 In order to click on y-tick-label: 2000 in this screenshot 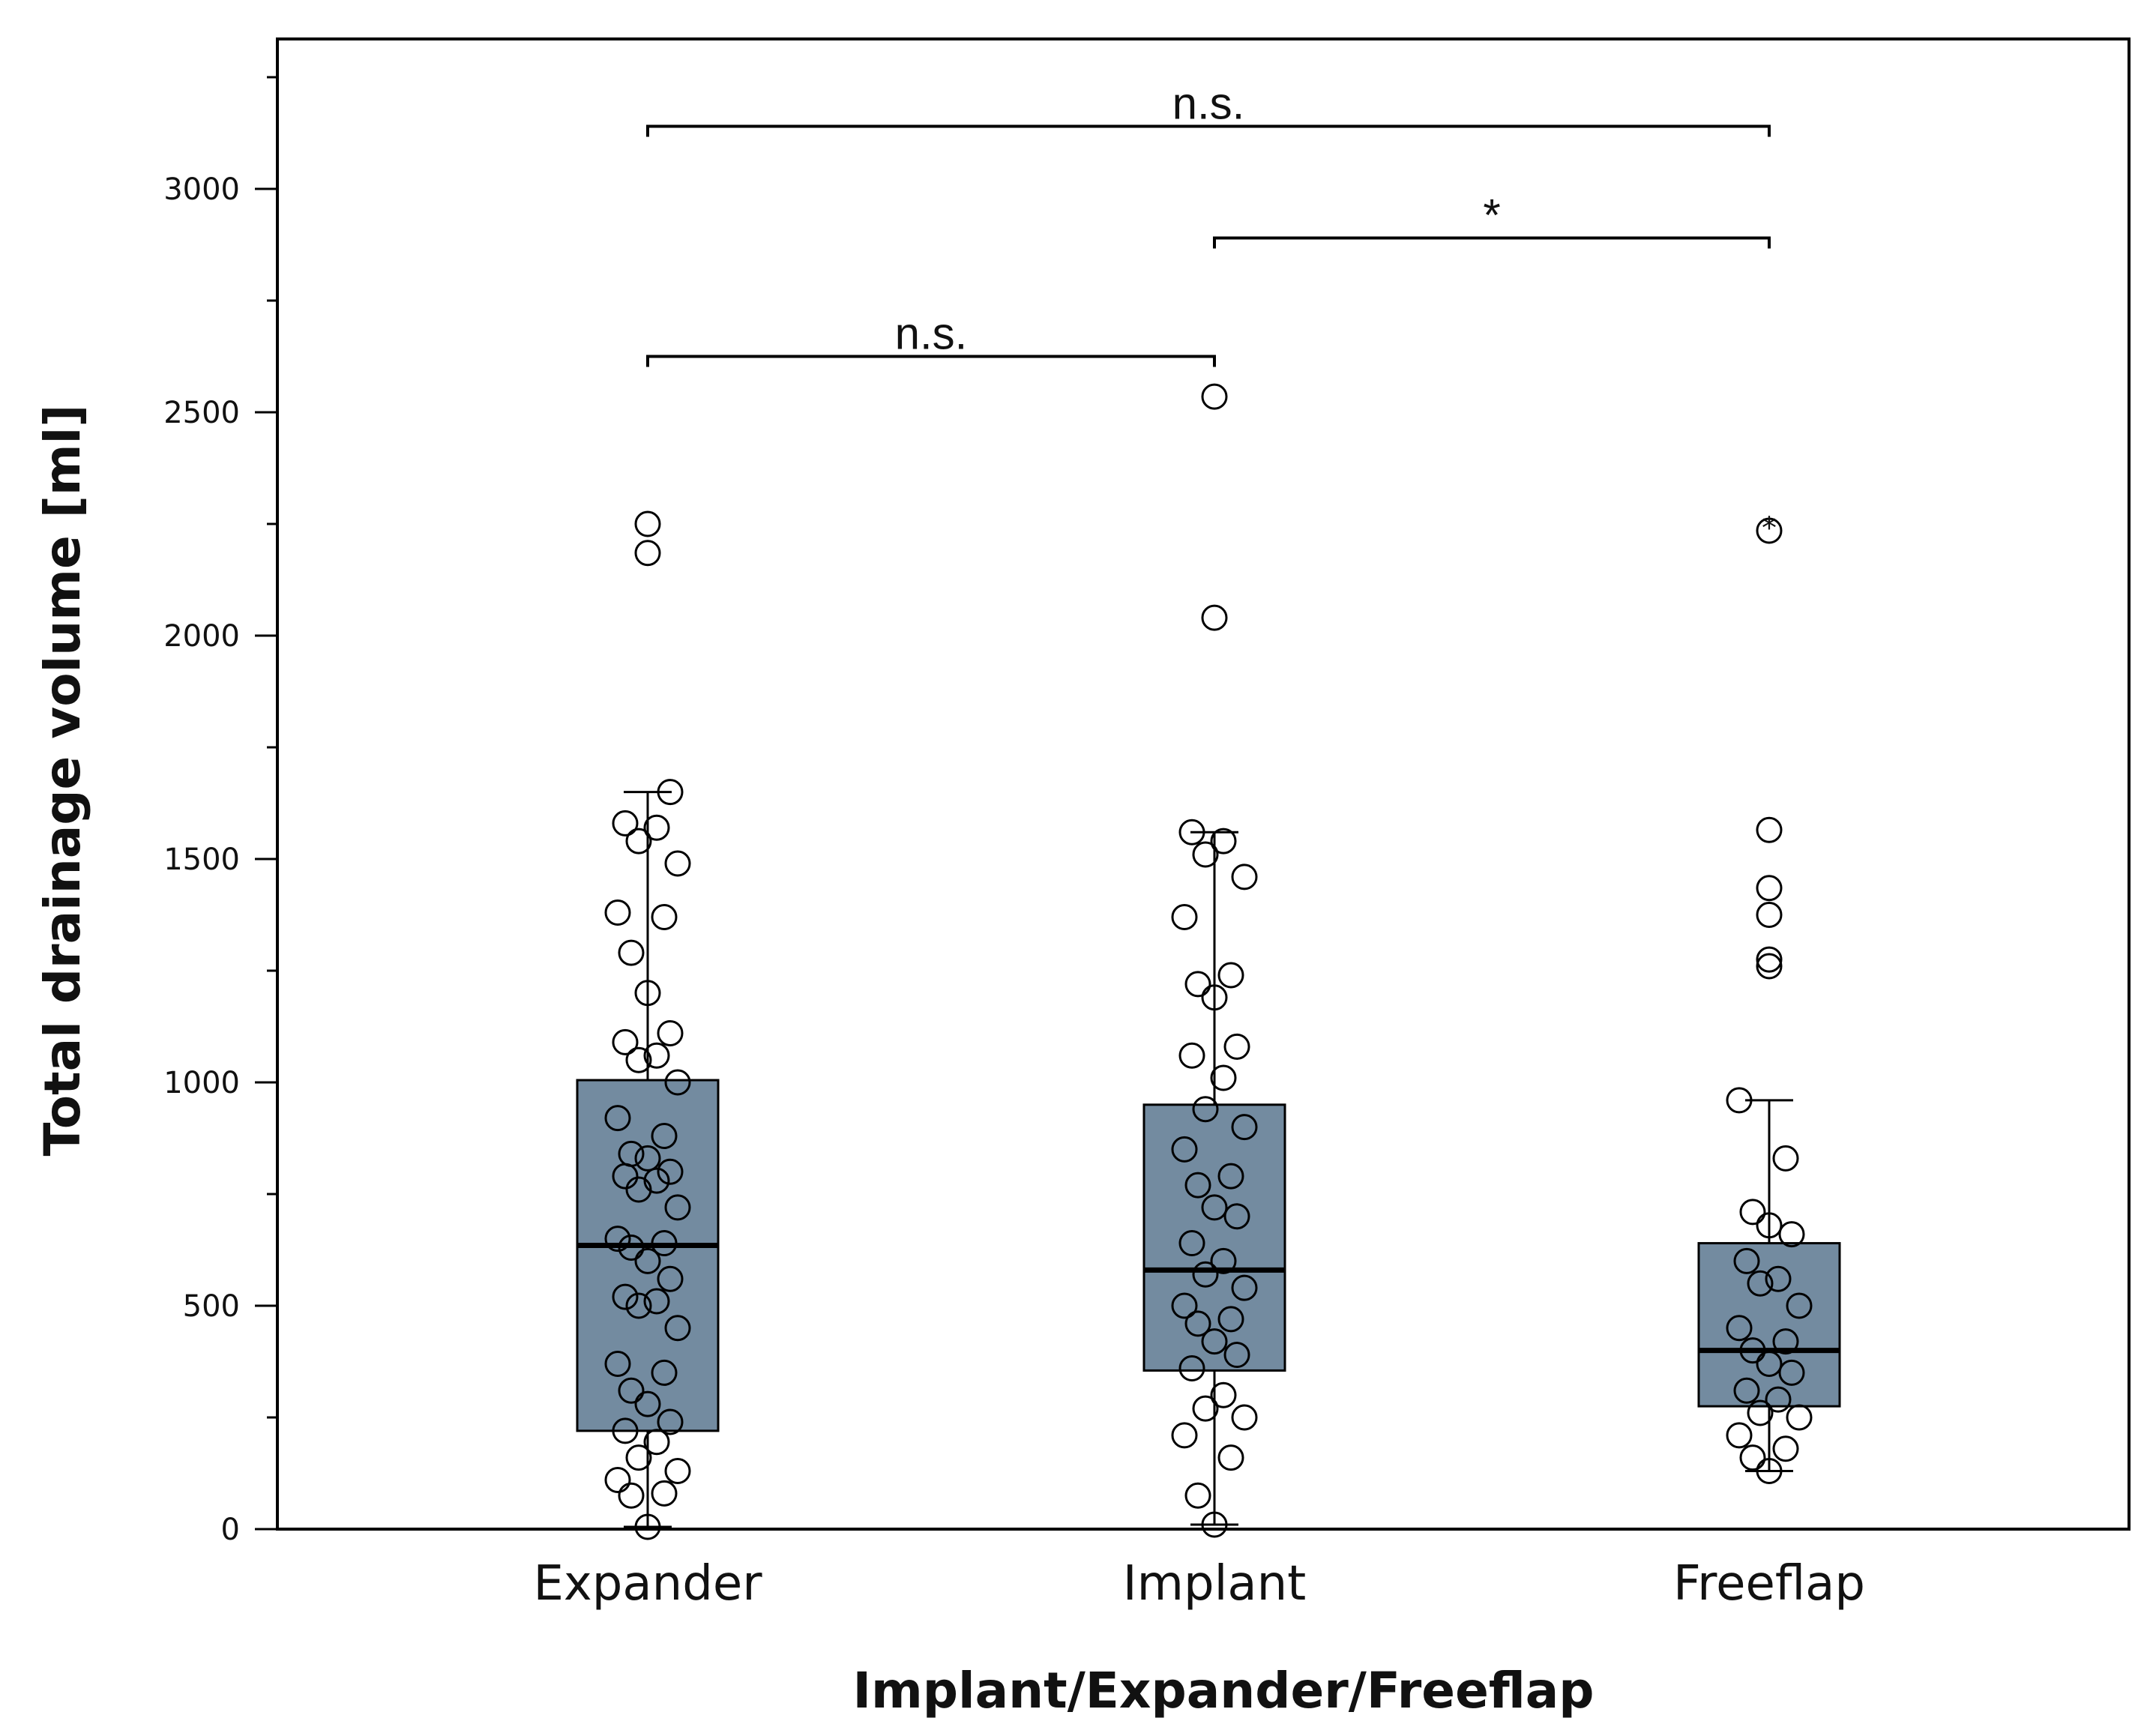, I will do `click(201, 636)`.